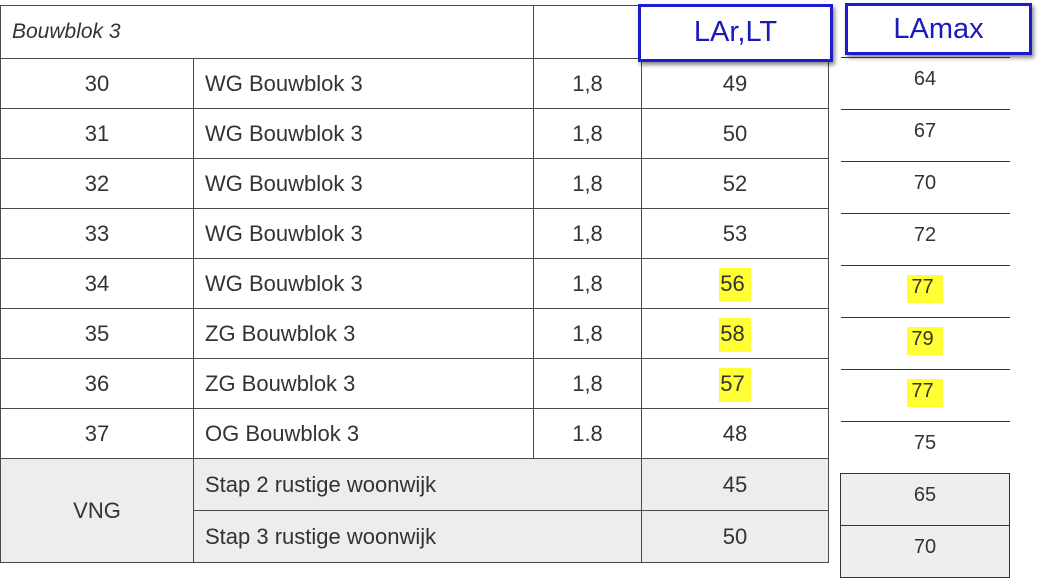 The height and width of the screenshot is (584, 1057). I want to click on table-row: 31 WG Bouwblok 3 1,8 50, so click(414, 133).